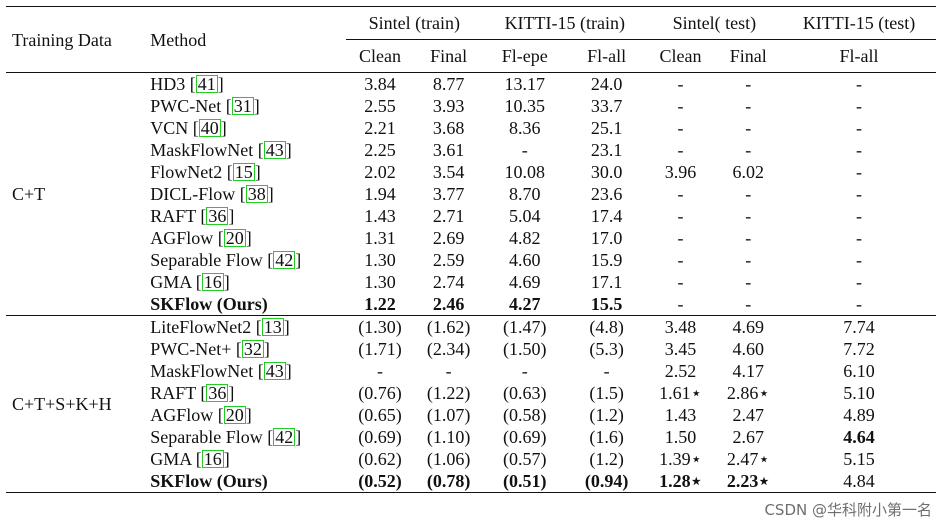  What do you see at coordinates (212, 194) in the screenshot?
I see `method-cell: DICL-Flow [38]` at bounding box center [212, 194].